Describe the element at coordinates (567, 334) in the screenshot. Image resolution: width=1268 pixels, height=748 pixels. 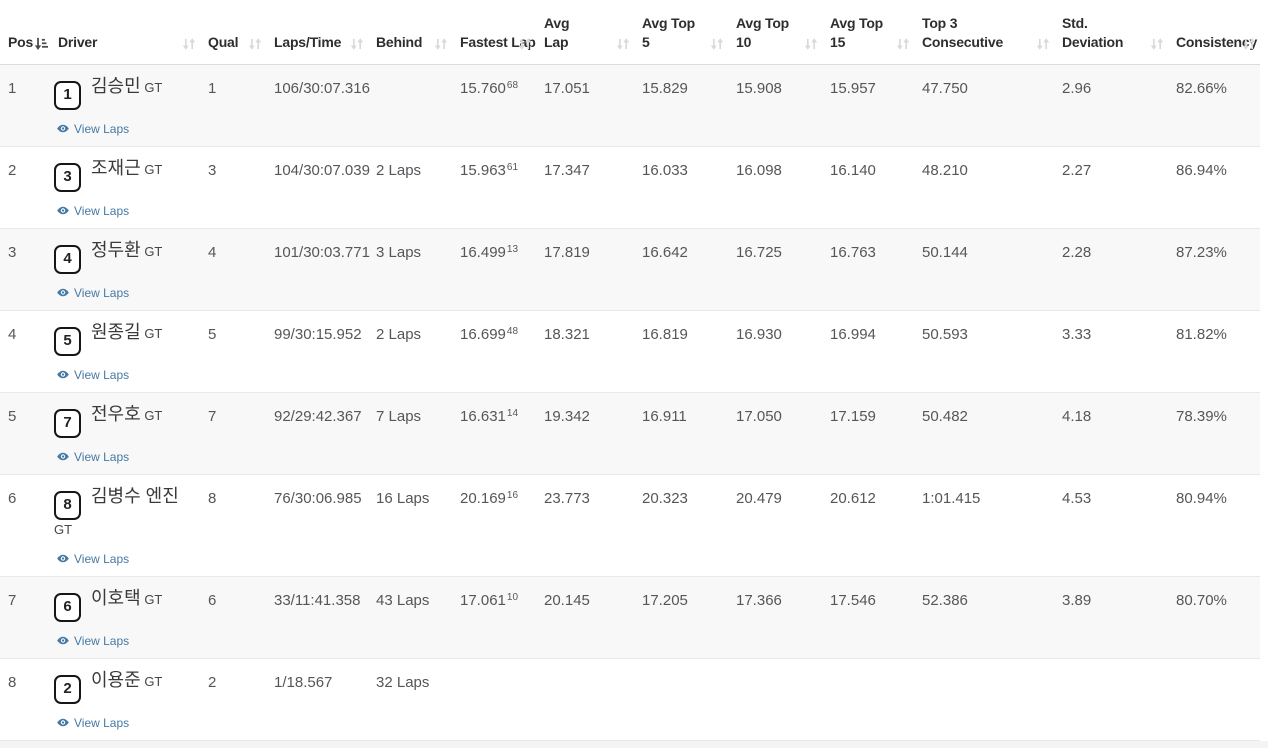
I see `avg-lap-cell: 18.321` at that location.